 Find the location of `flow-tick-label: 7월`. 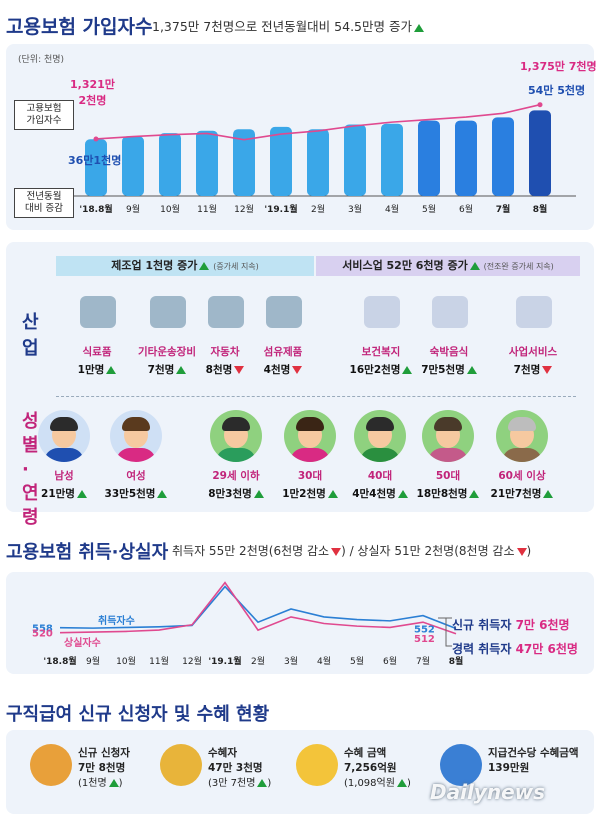

flow-tick-label: 7월 is located at coordinates (423, 661).